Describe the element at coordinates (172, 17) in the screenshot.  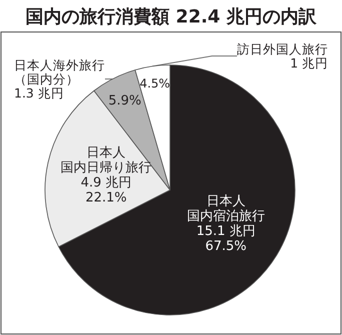
I see `chart-title: 国内の旅行消費額 22.4 兆円の内訳` at that location.